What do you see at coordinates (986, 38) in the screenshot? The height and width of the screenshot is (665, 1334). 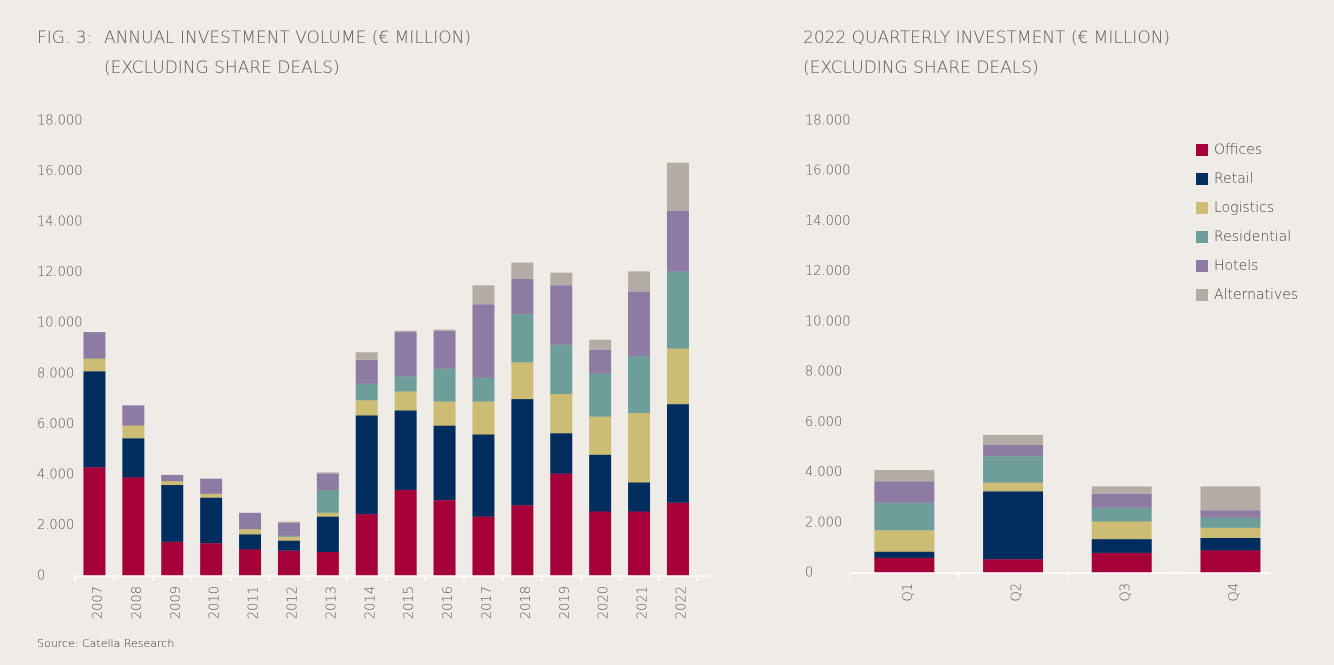 I see `chart-title: 2022 QUARTERLY INVESTMENT (€ MILLION)` at bounding box center [986, 38].